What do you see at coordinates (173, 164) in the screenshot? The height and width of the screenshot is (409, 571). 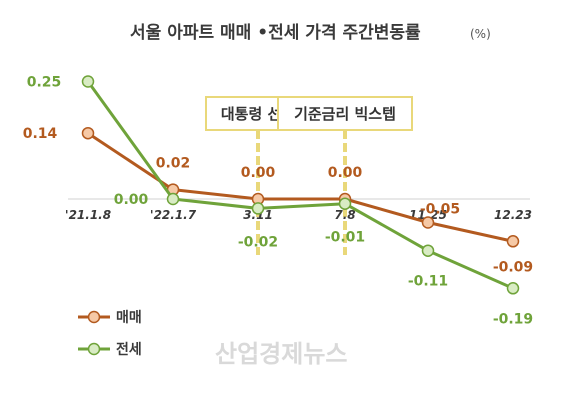 I see `series-1-data-label: 0.02` at bounding box center [173, 164].